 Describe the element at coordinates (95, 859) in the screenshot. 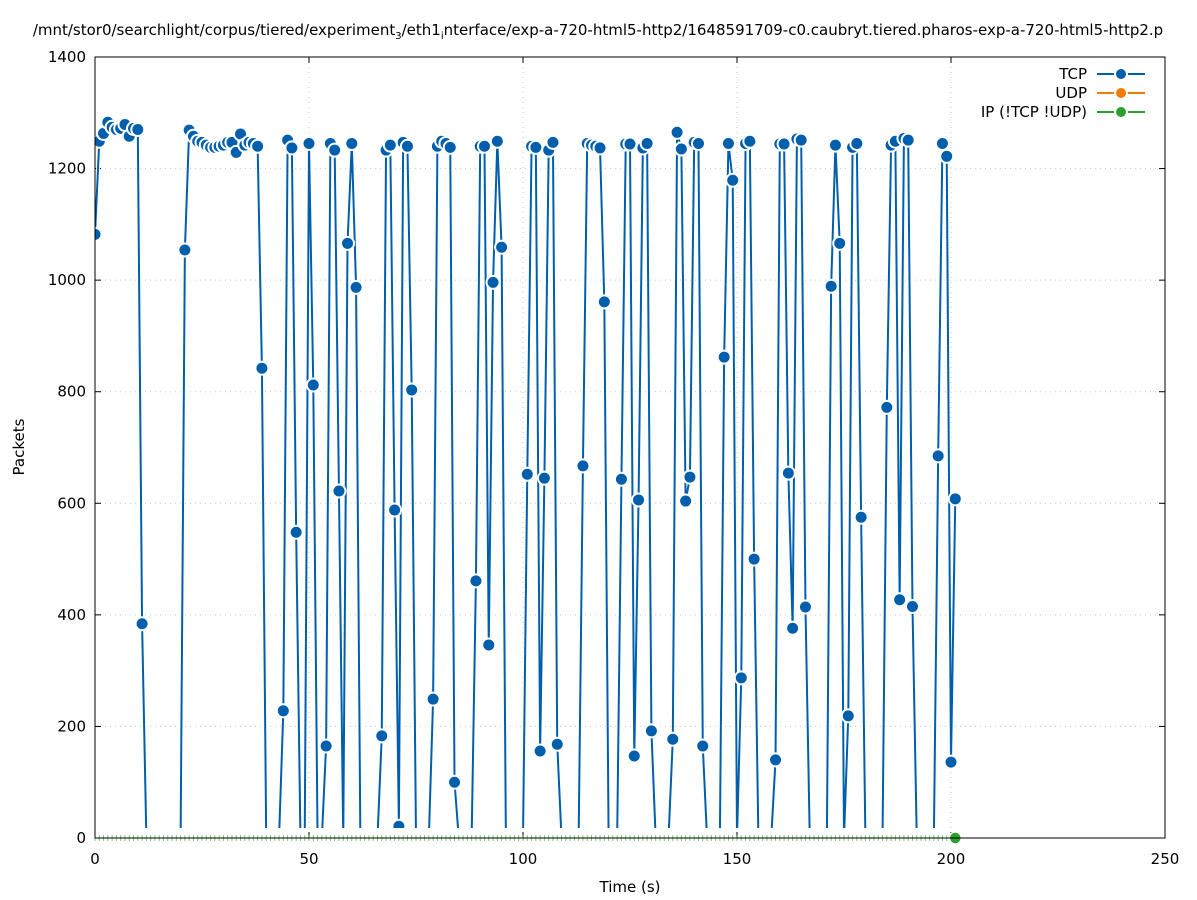

I see `x-tick-label: 0` at that location.